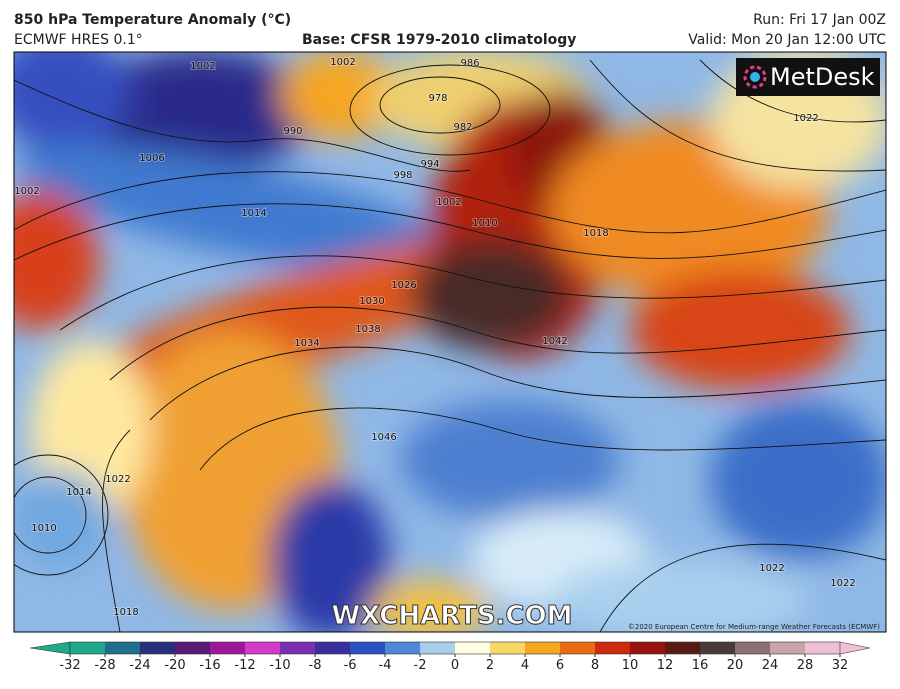 Image resolution: width=900 pixels, height=689 pixels. What do you see at coordinates (630, 665) in the screenshot?
I see `colorbar-tick-label: 10` at bounding box center [630, 665].